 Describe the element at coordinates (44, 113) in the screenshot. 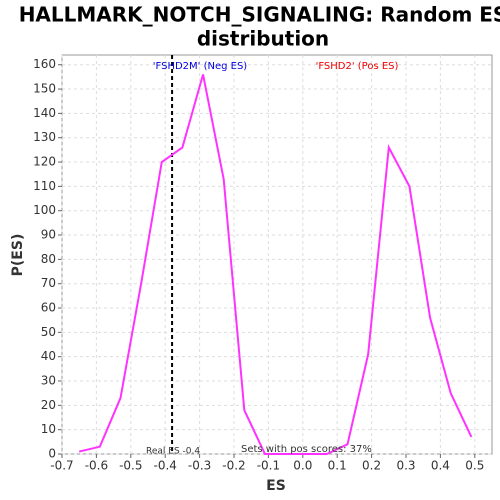

I see `y-tick-label: 140` at that location.